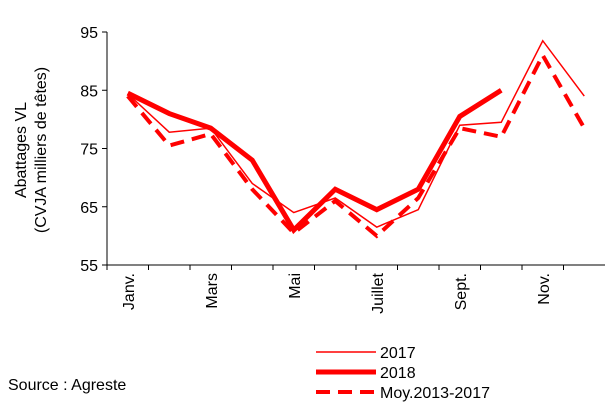  What do you see at coordinates (461, 291) in the screenshot?
I see `x-tick-label: Sept.` at bounding box center [461, 291].